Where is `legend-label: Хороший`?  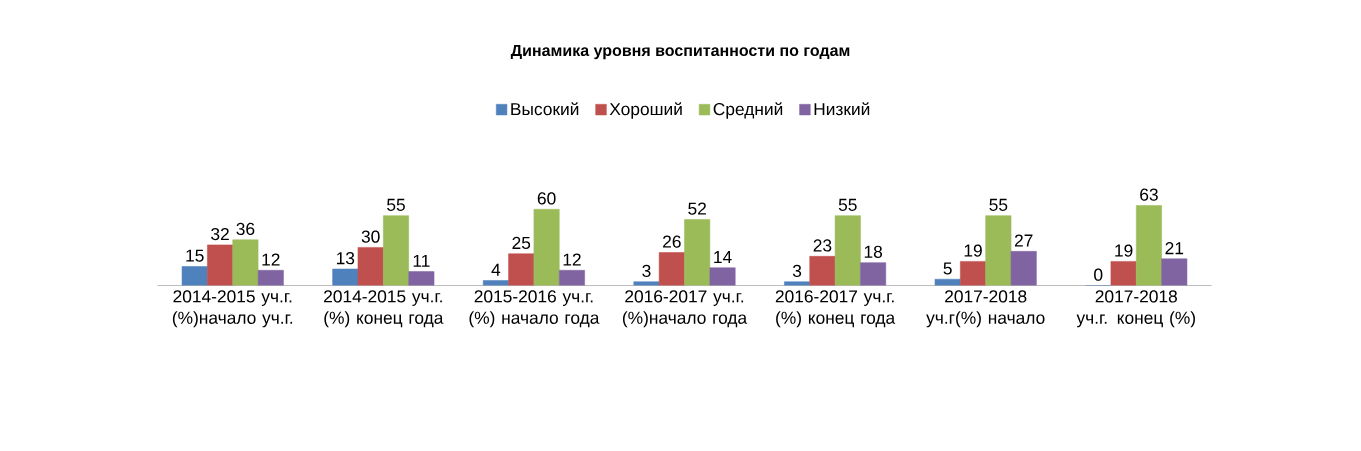
legend-label: Хороший is located at coordinates (645, 110).